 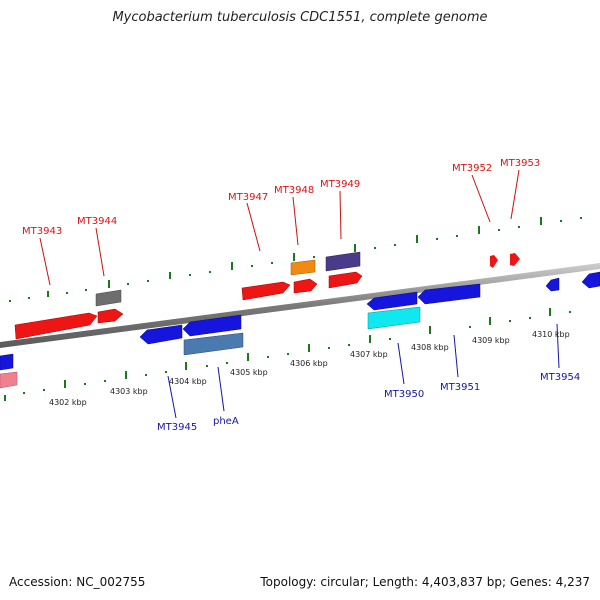 What do you see at coordinates (305, 286) in the screenshot?
I see `gene-mt3948` at bounding box center [305, 286].